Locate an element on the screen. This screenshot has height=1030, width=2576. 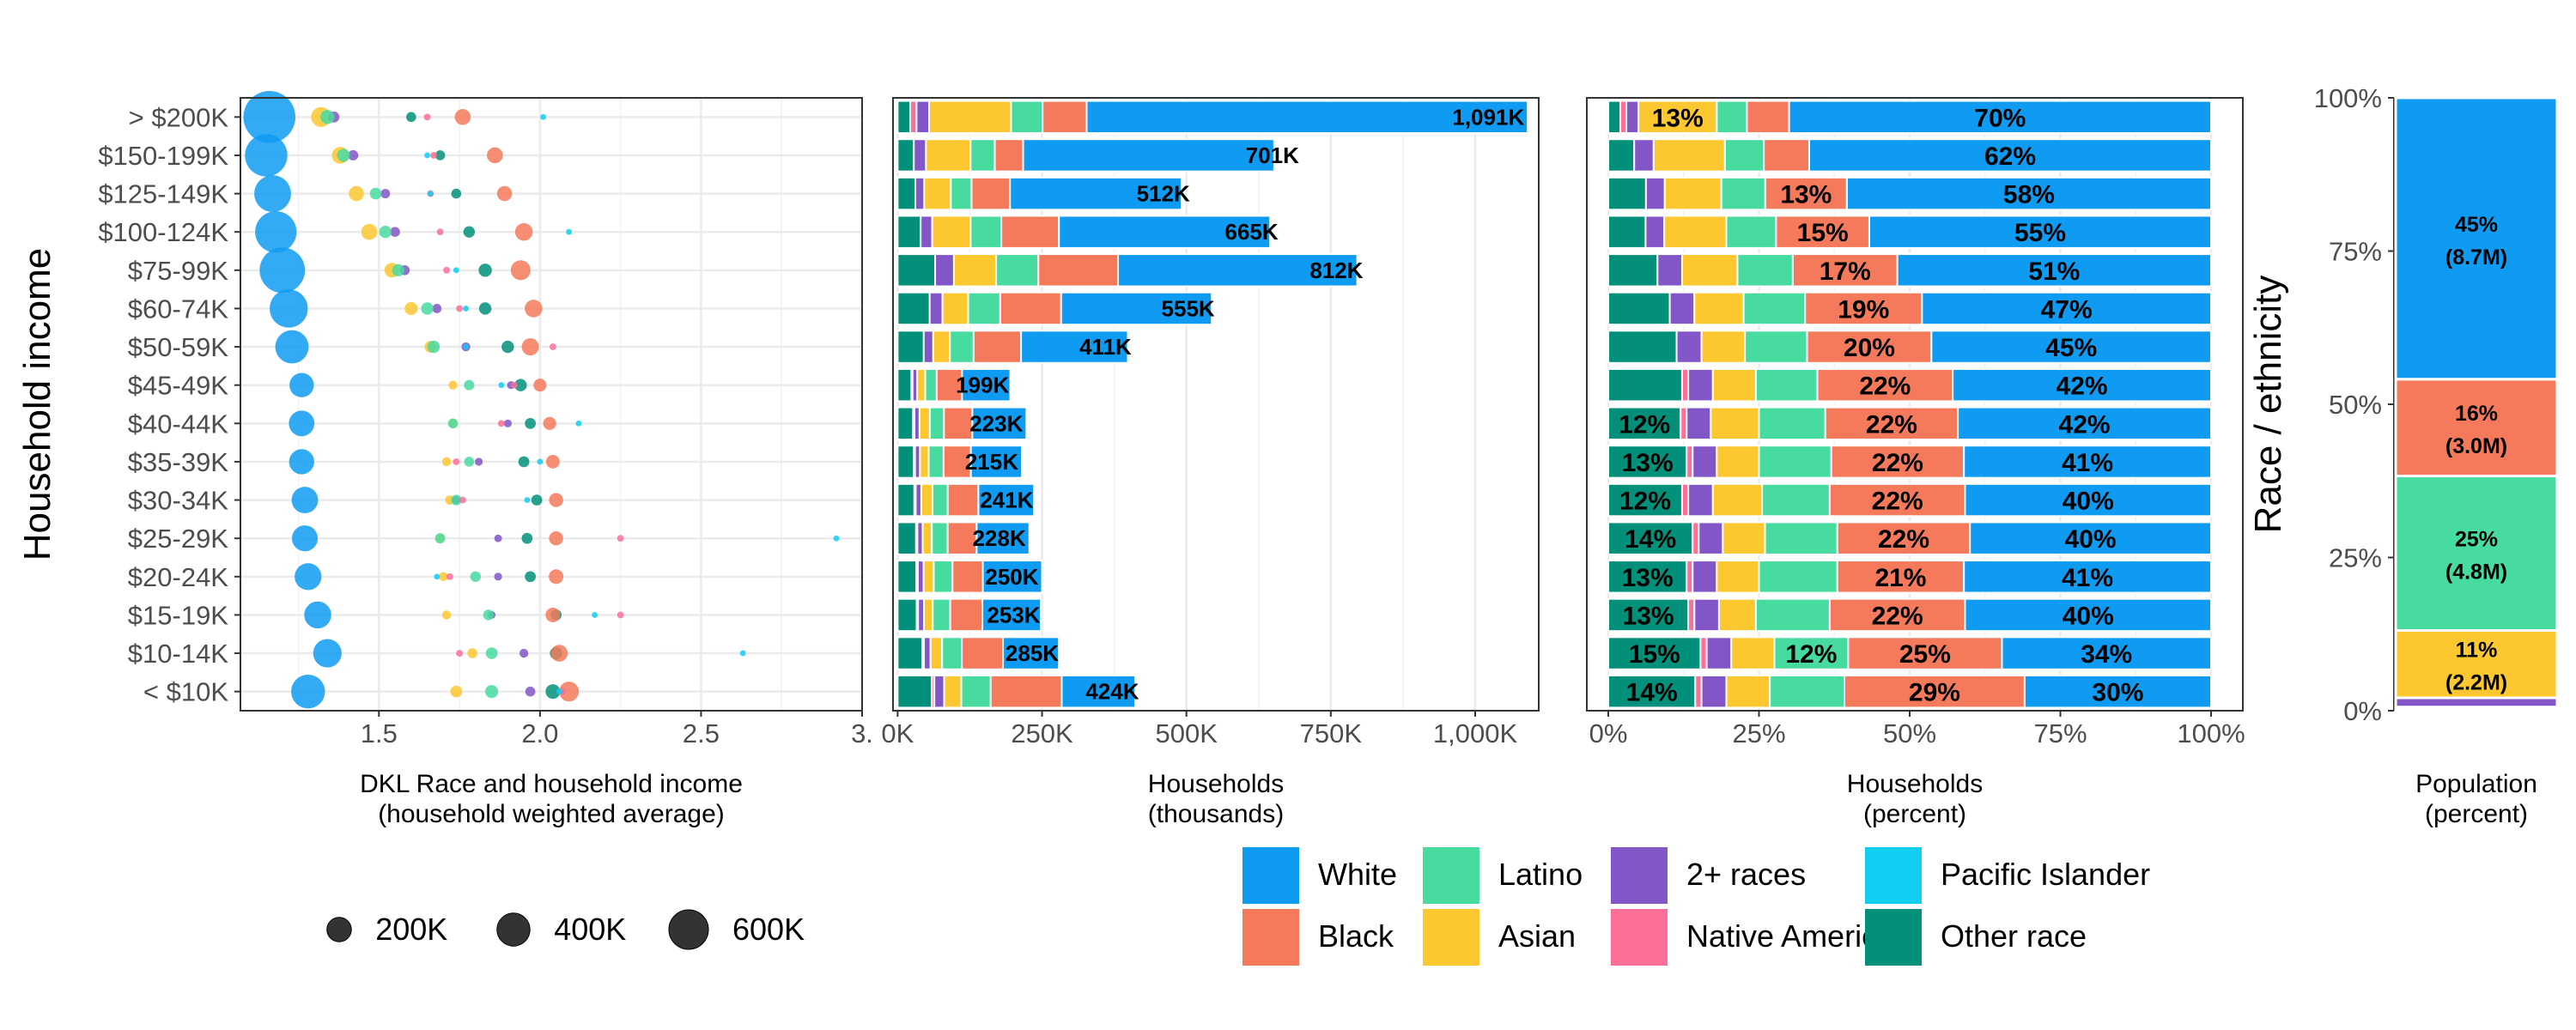
size-legend-label: 200K is located at coordinates (411, 929).